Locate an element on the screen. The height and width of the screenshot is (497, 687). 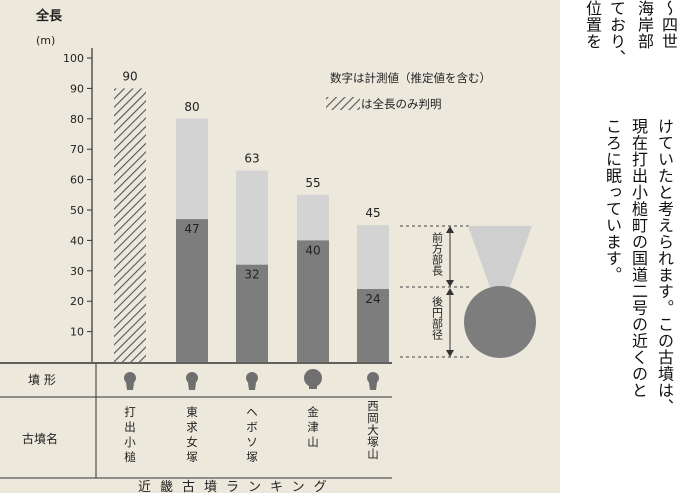
text-col-4: 位置を is located at coordinates (592, 25).